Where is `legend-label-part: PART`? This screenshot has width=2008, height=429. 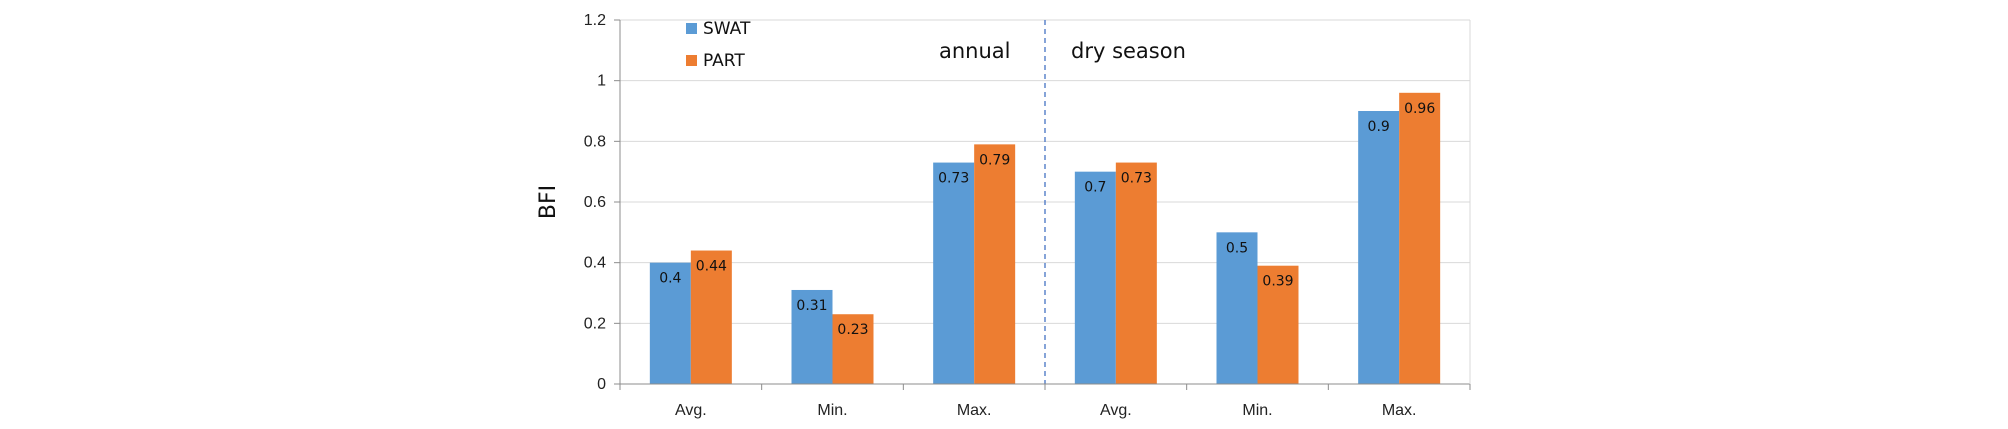 legend-label-part: PART is located at coordinates (724, 61).